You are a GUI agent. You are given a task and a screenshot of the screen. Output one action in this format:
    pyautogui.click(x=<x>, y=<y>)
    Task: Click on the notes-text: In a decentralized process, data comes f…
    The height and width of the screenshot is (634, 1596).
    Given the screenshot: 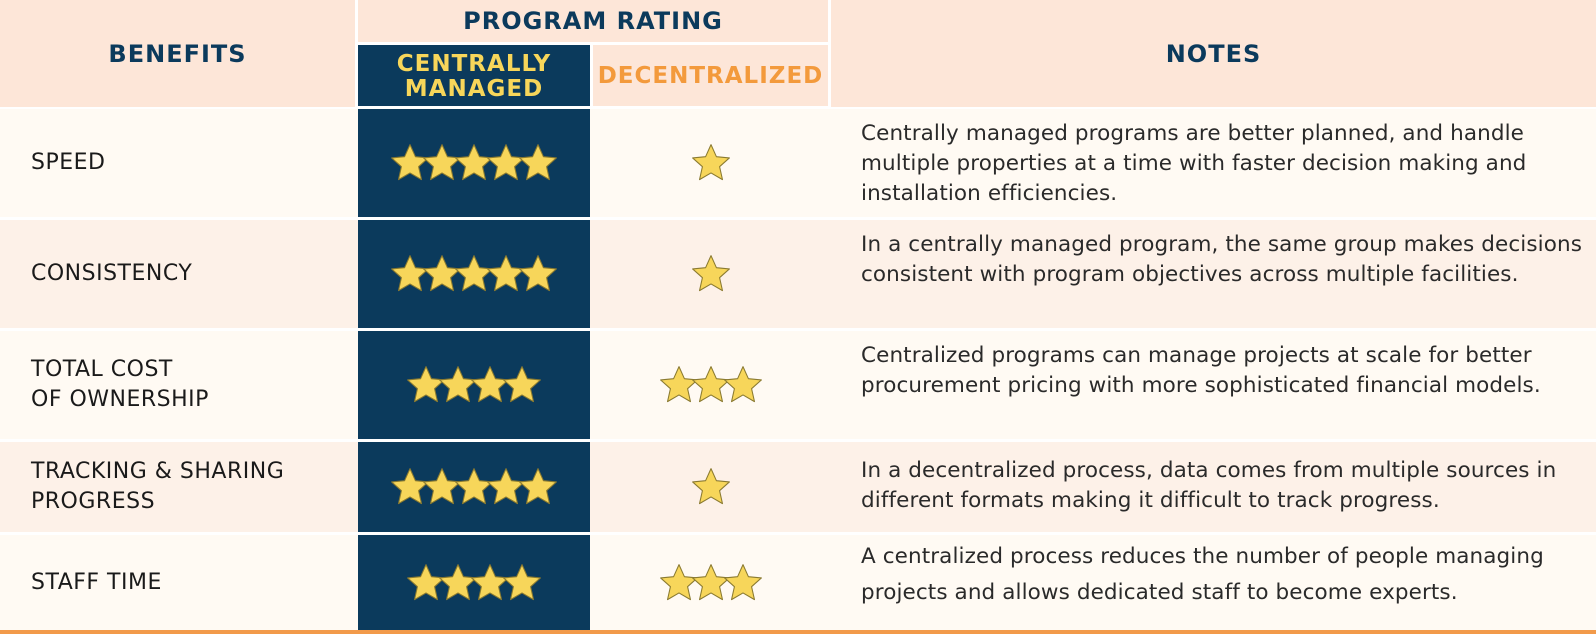 What is the action you would take?
    pyautogui.click(x=1209, y=485)
    